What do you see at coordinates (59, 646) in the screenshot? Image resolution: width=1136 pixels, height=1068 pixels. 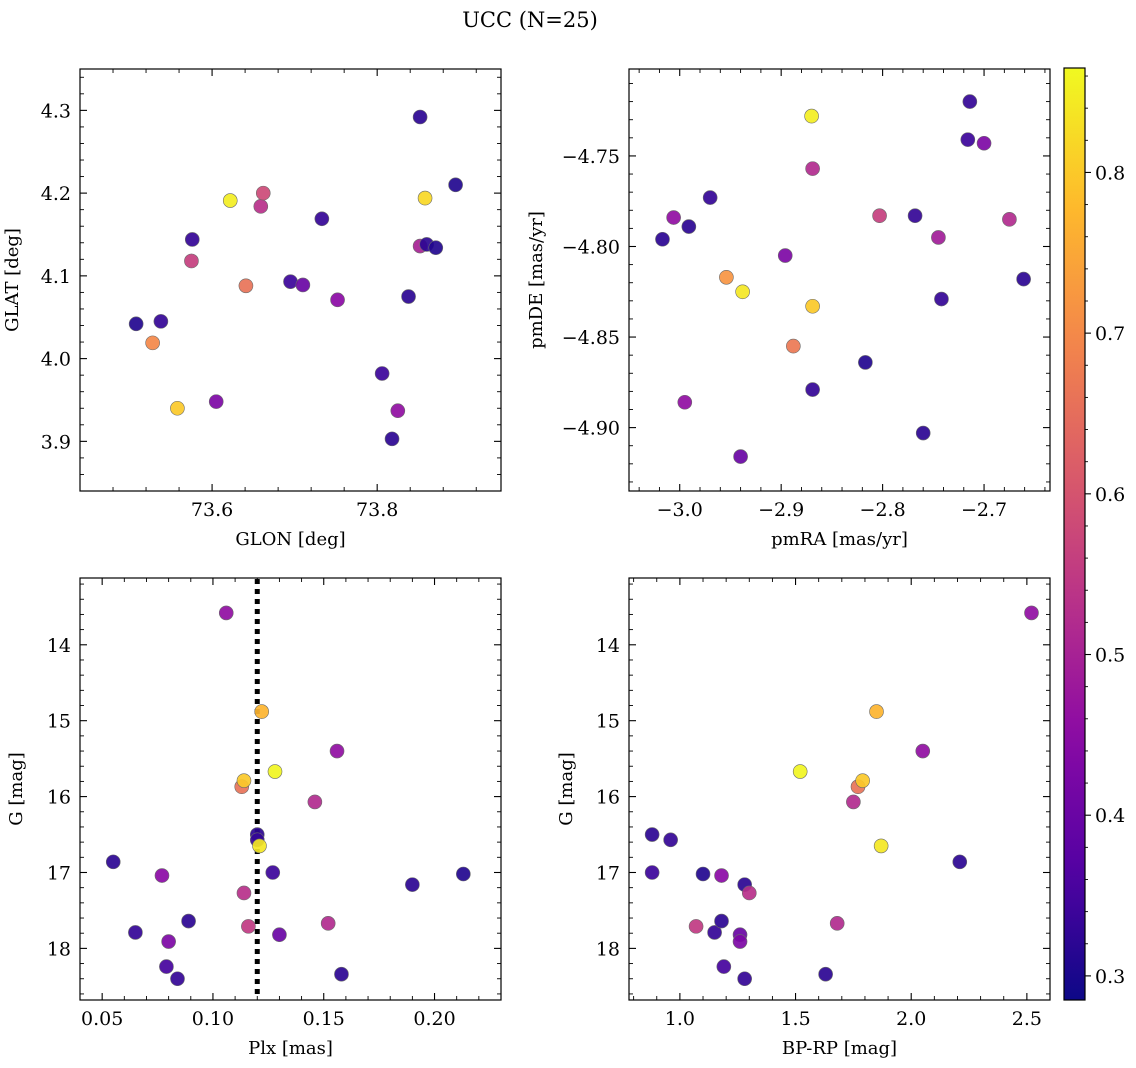 I see `y-tick-label: 14` at bounding box center [59, 646].